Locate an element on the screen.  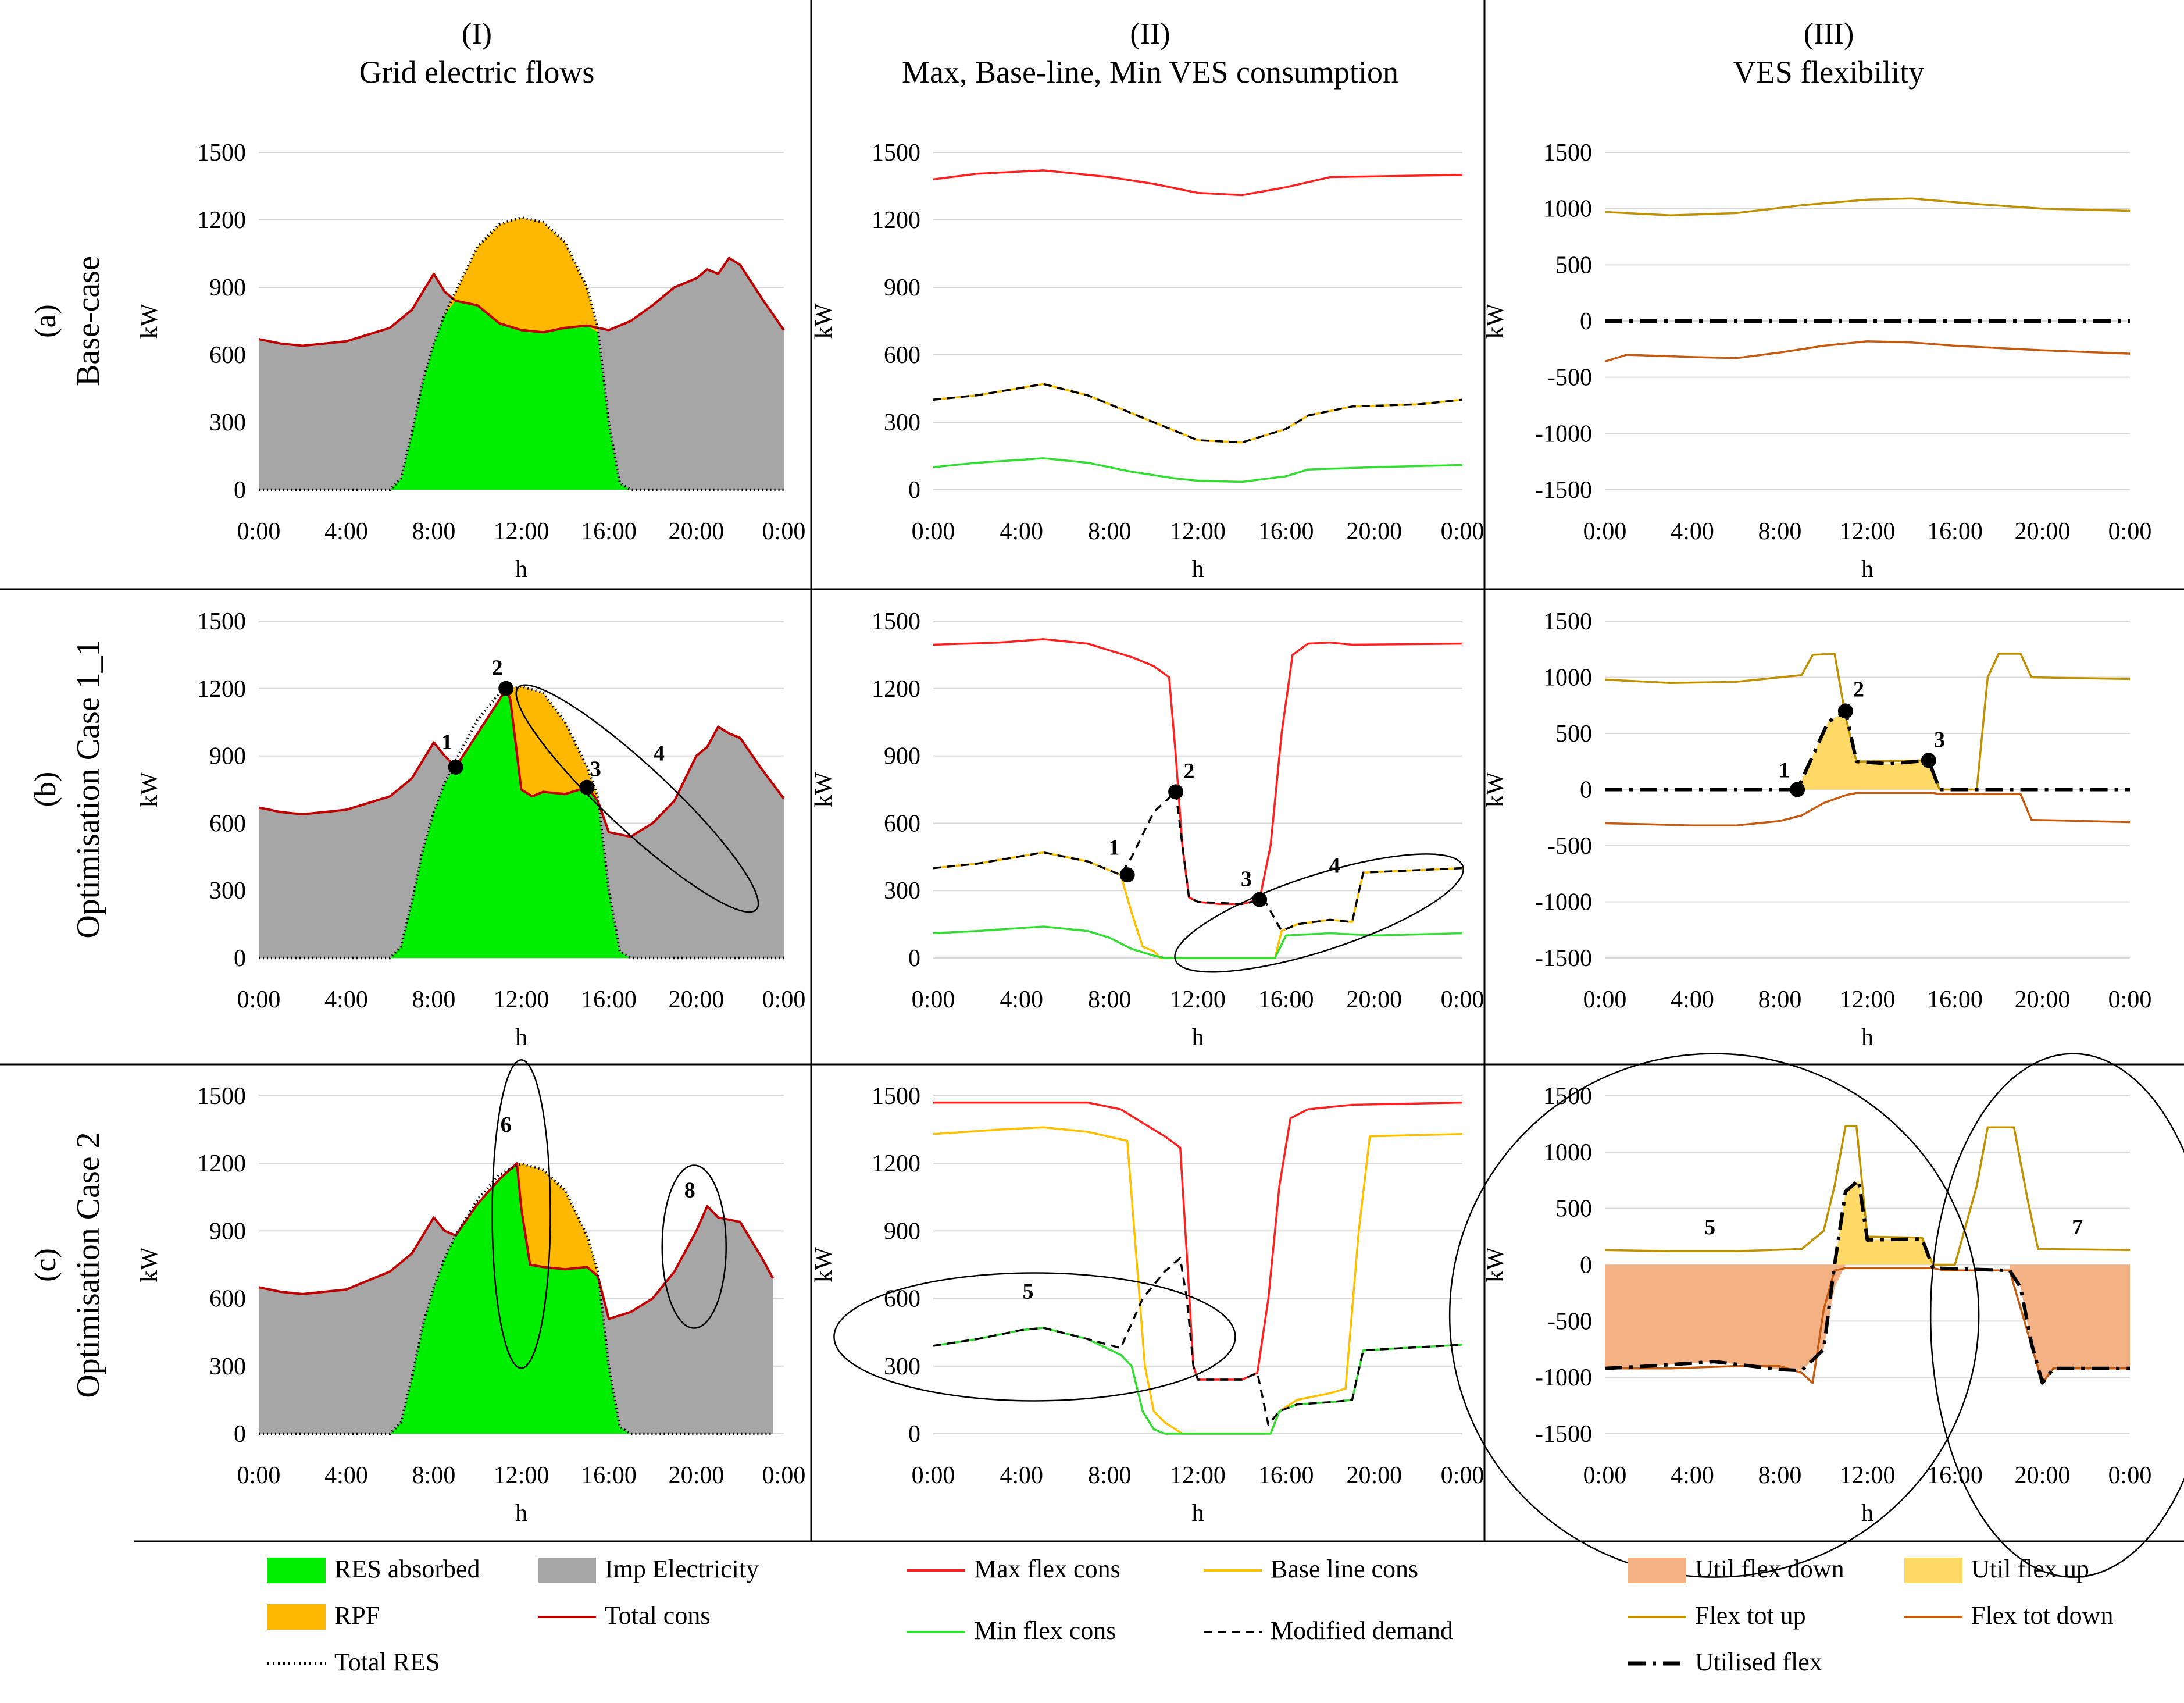
annotation-label: 4 is located at coordinates (660, 753).